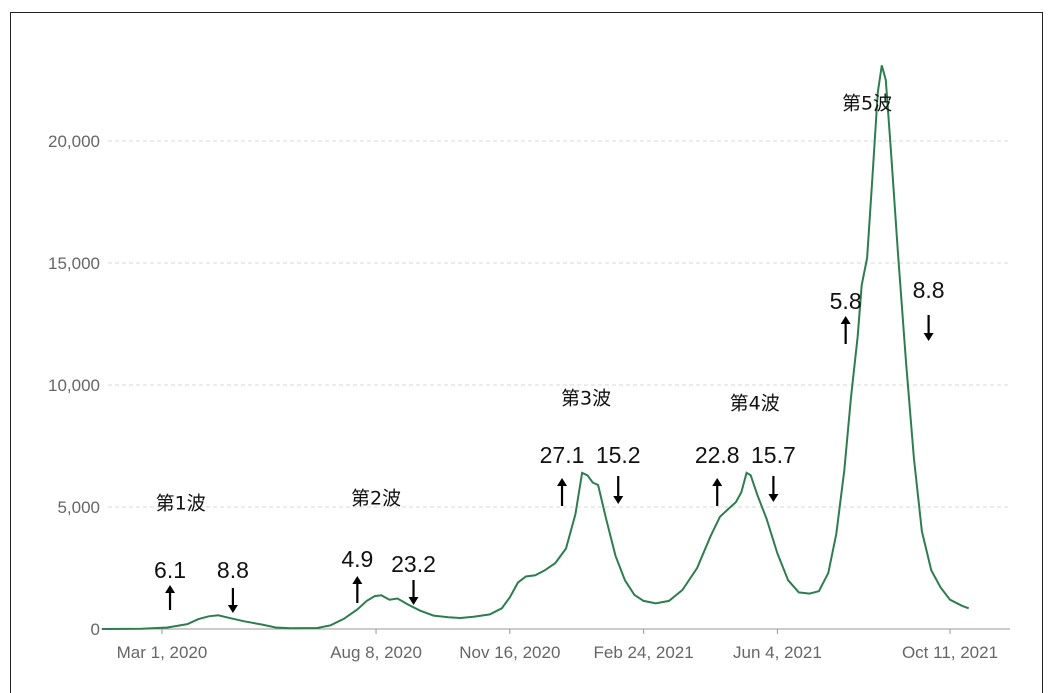 Image resolution: width=1051 pixels, height=693 pixels. Describe the element at coordinates (509, 652) in the screenshot. I see `x-tick-label-2: Nov 16, 2020` at that location.